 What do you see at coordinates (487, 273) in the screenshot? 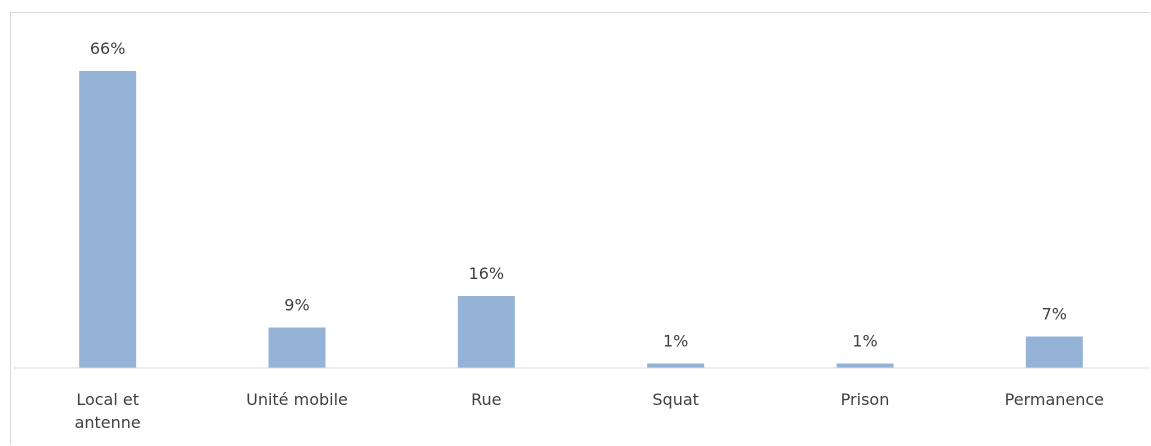
I see `data-label: 16%` at bounding box center [487, 273].